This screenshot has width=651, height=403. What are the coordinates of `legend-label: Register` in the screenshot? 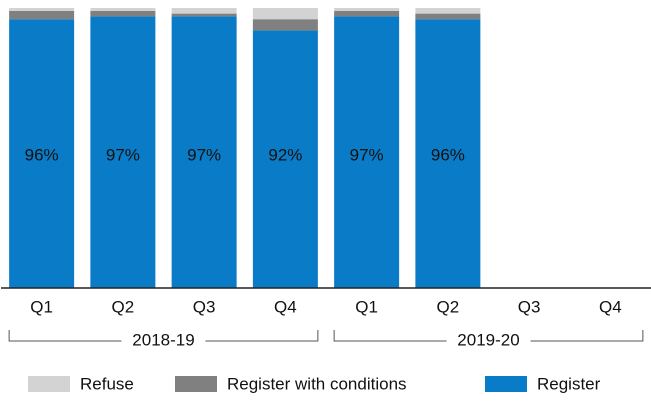 It's located at (569, 383).